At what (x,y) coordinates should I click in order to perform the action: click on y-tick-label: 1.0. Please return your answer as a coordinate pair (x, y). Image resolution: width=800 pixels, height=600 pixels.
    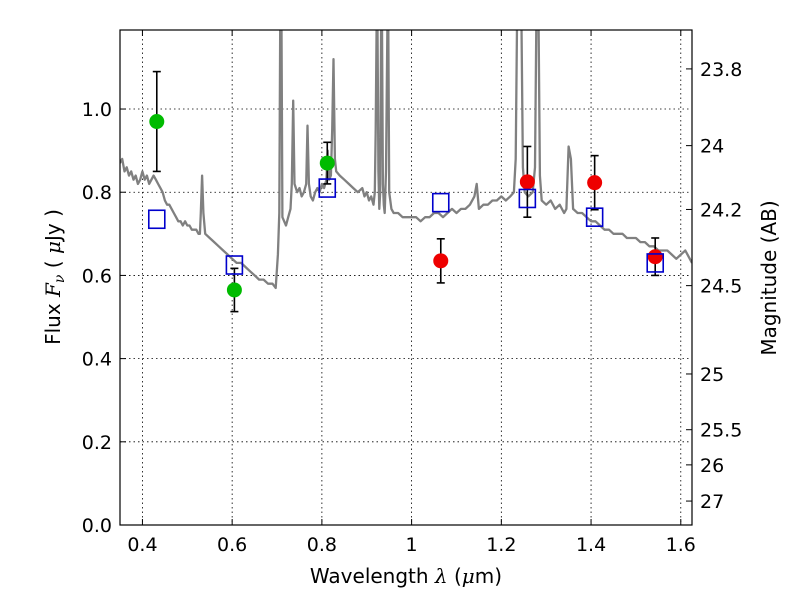
    Looking at the image, I should click on (97, 110).